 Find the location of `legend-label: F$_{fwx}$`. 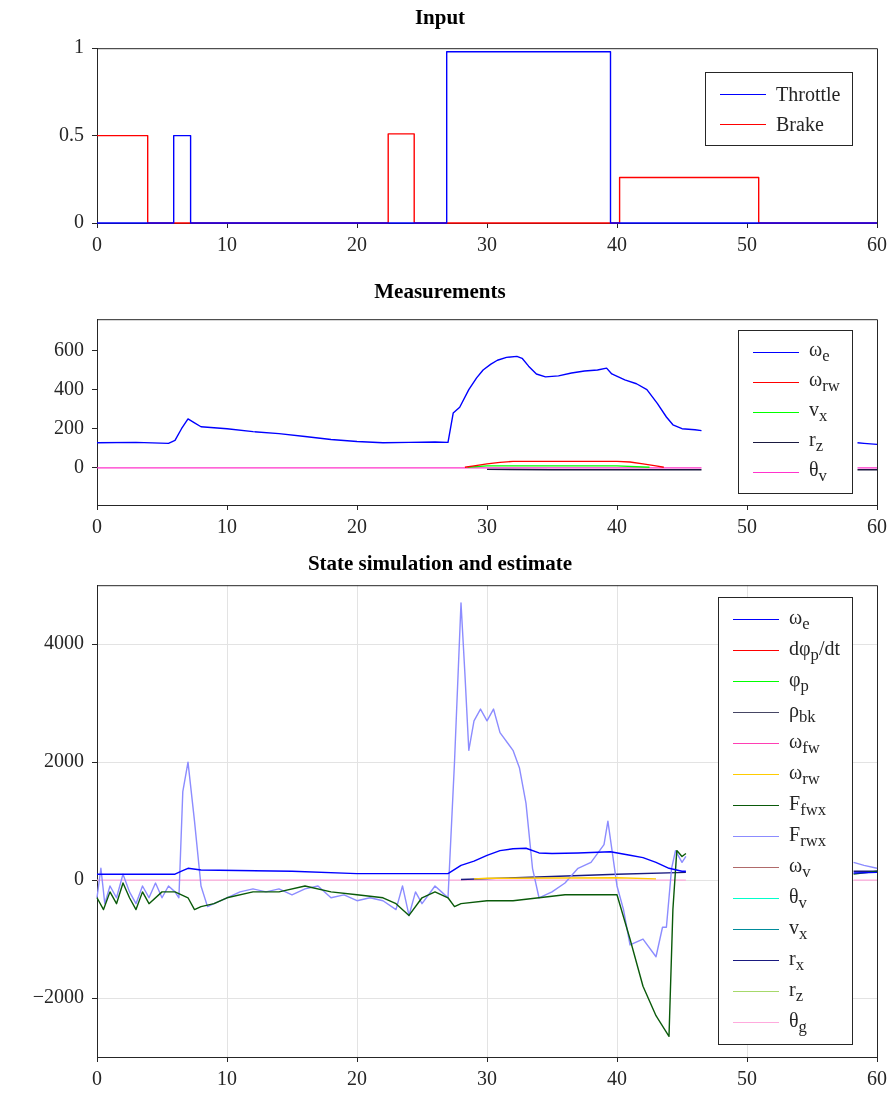

legend-label: F$_{fwx}$ is located at coordinates (808, 805).